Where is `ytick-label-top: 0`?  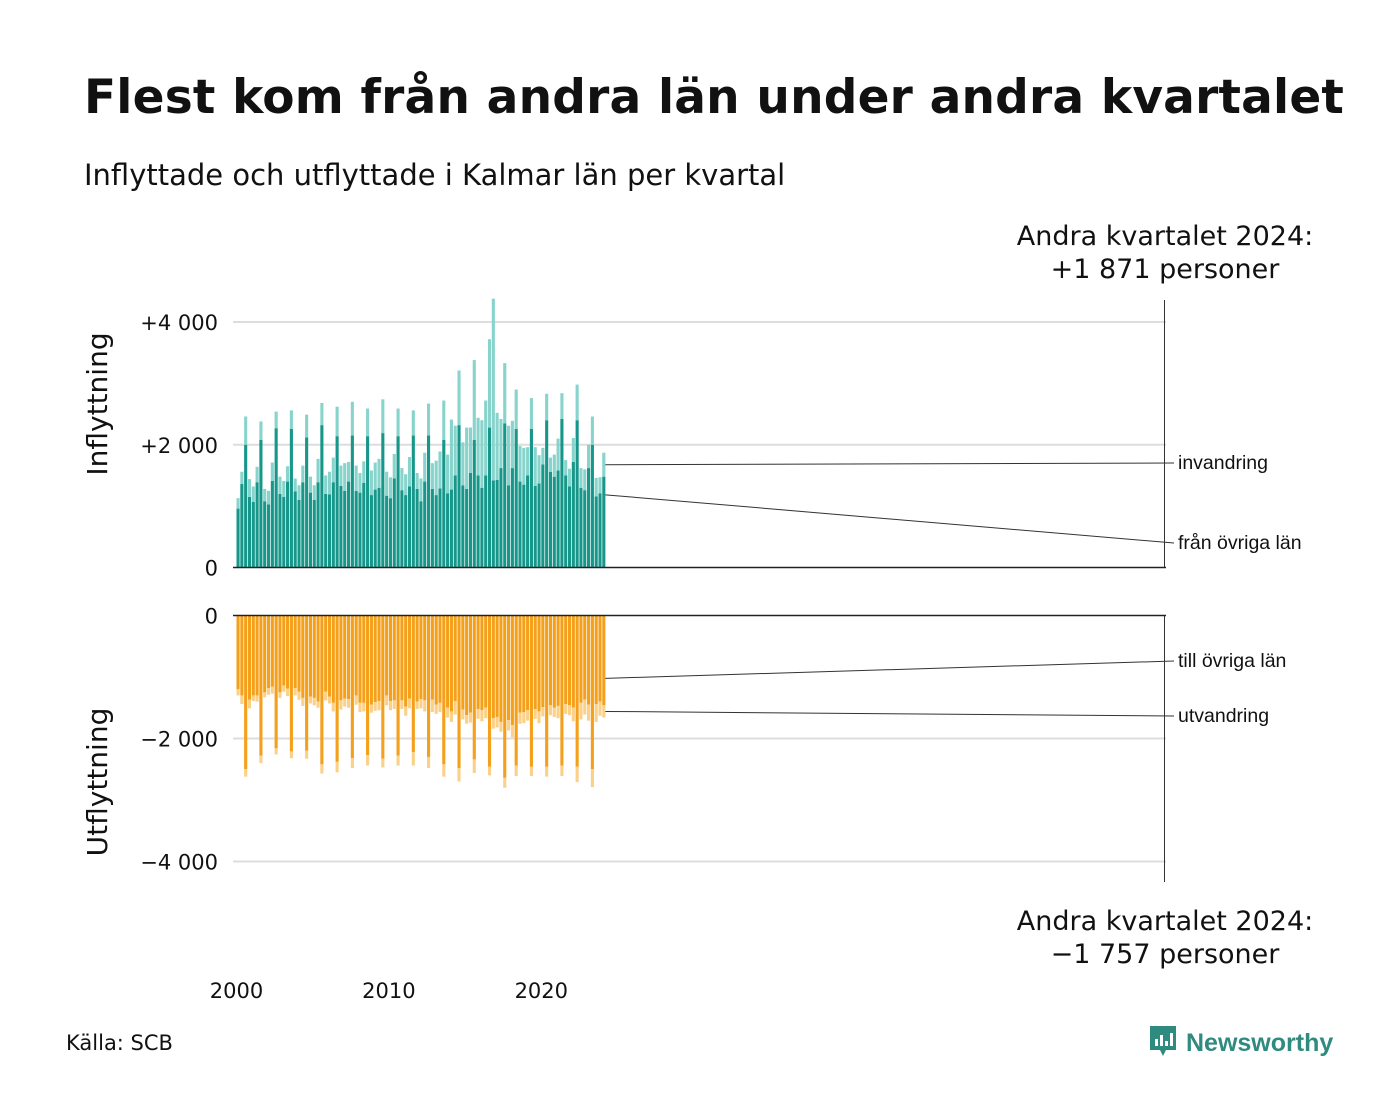 ytick-label-top: 0 is located at coordinates (211, 569).